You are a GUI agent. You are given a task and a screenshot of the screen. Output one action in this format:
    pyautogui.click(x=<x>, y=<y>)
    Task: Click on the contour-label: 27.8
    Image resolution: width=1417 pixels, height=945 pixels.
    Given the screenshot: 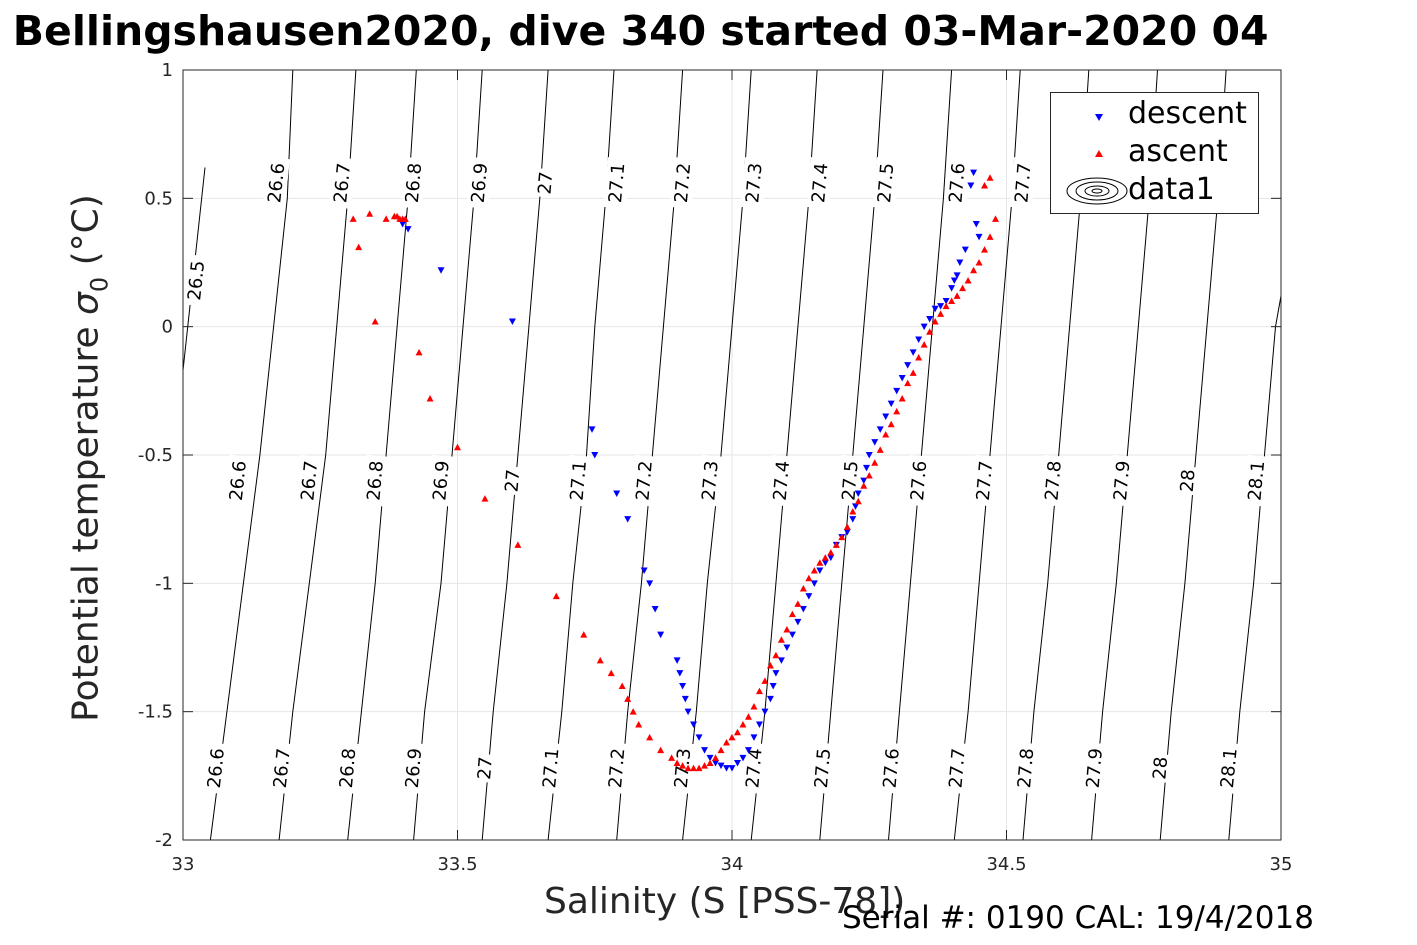 What is the action you would take?
    pyautogui.click(x=1026, y=768)
    